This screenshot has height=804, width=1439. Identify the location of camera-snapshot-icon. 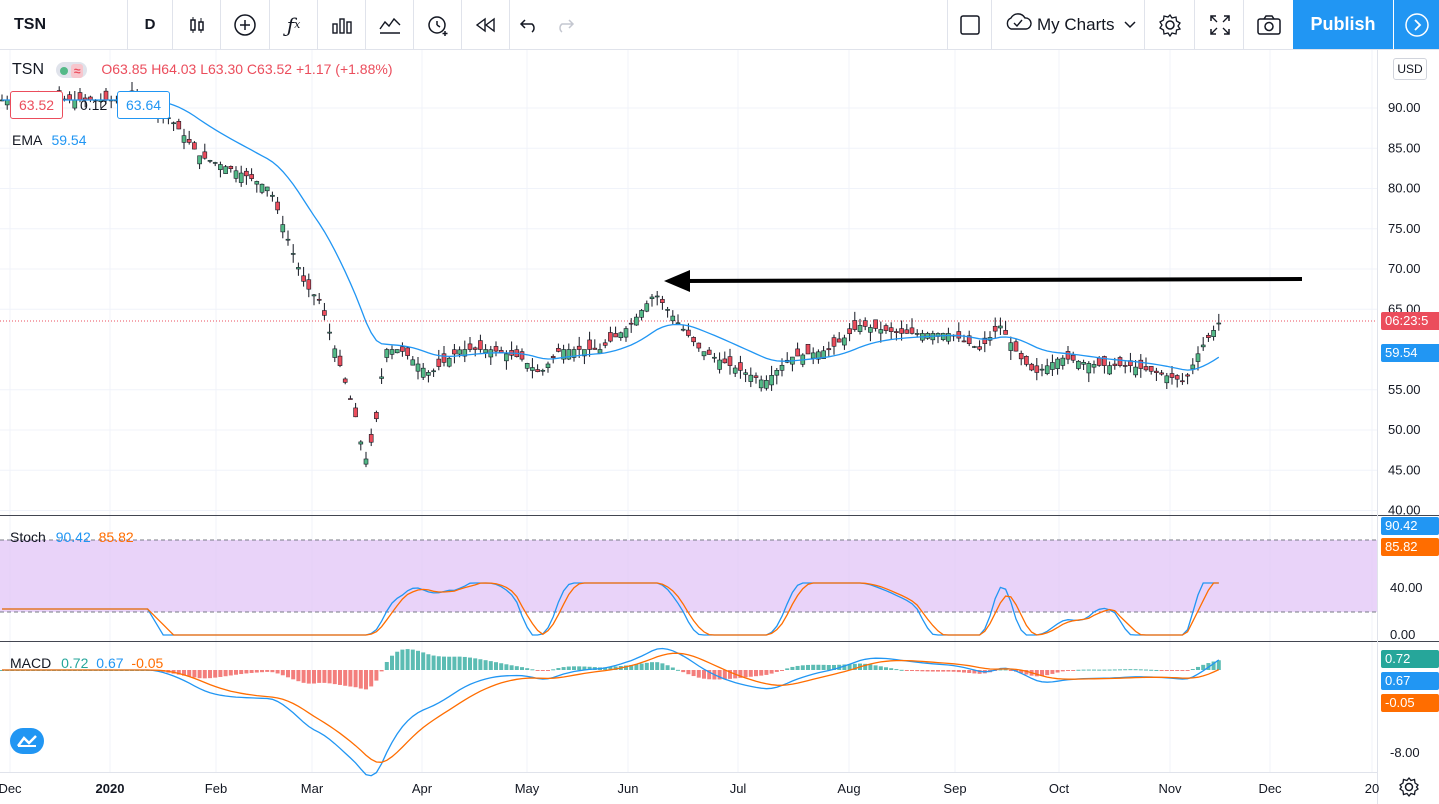
(1269, 25).